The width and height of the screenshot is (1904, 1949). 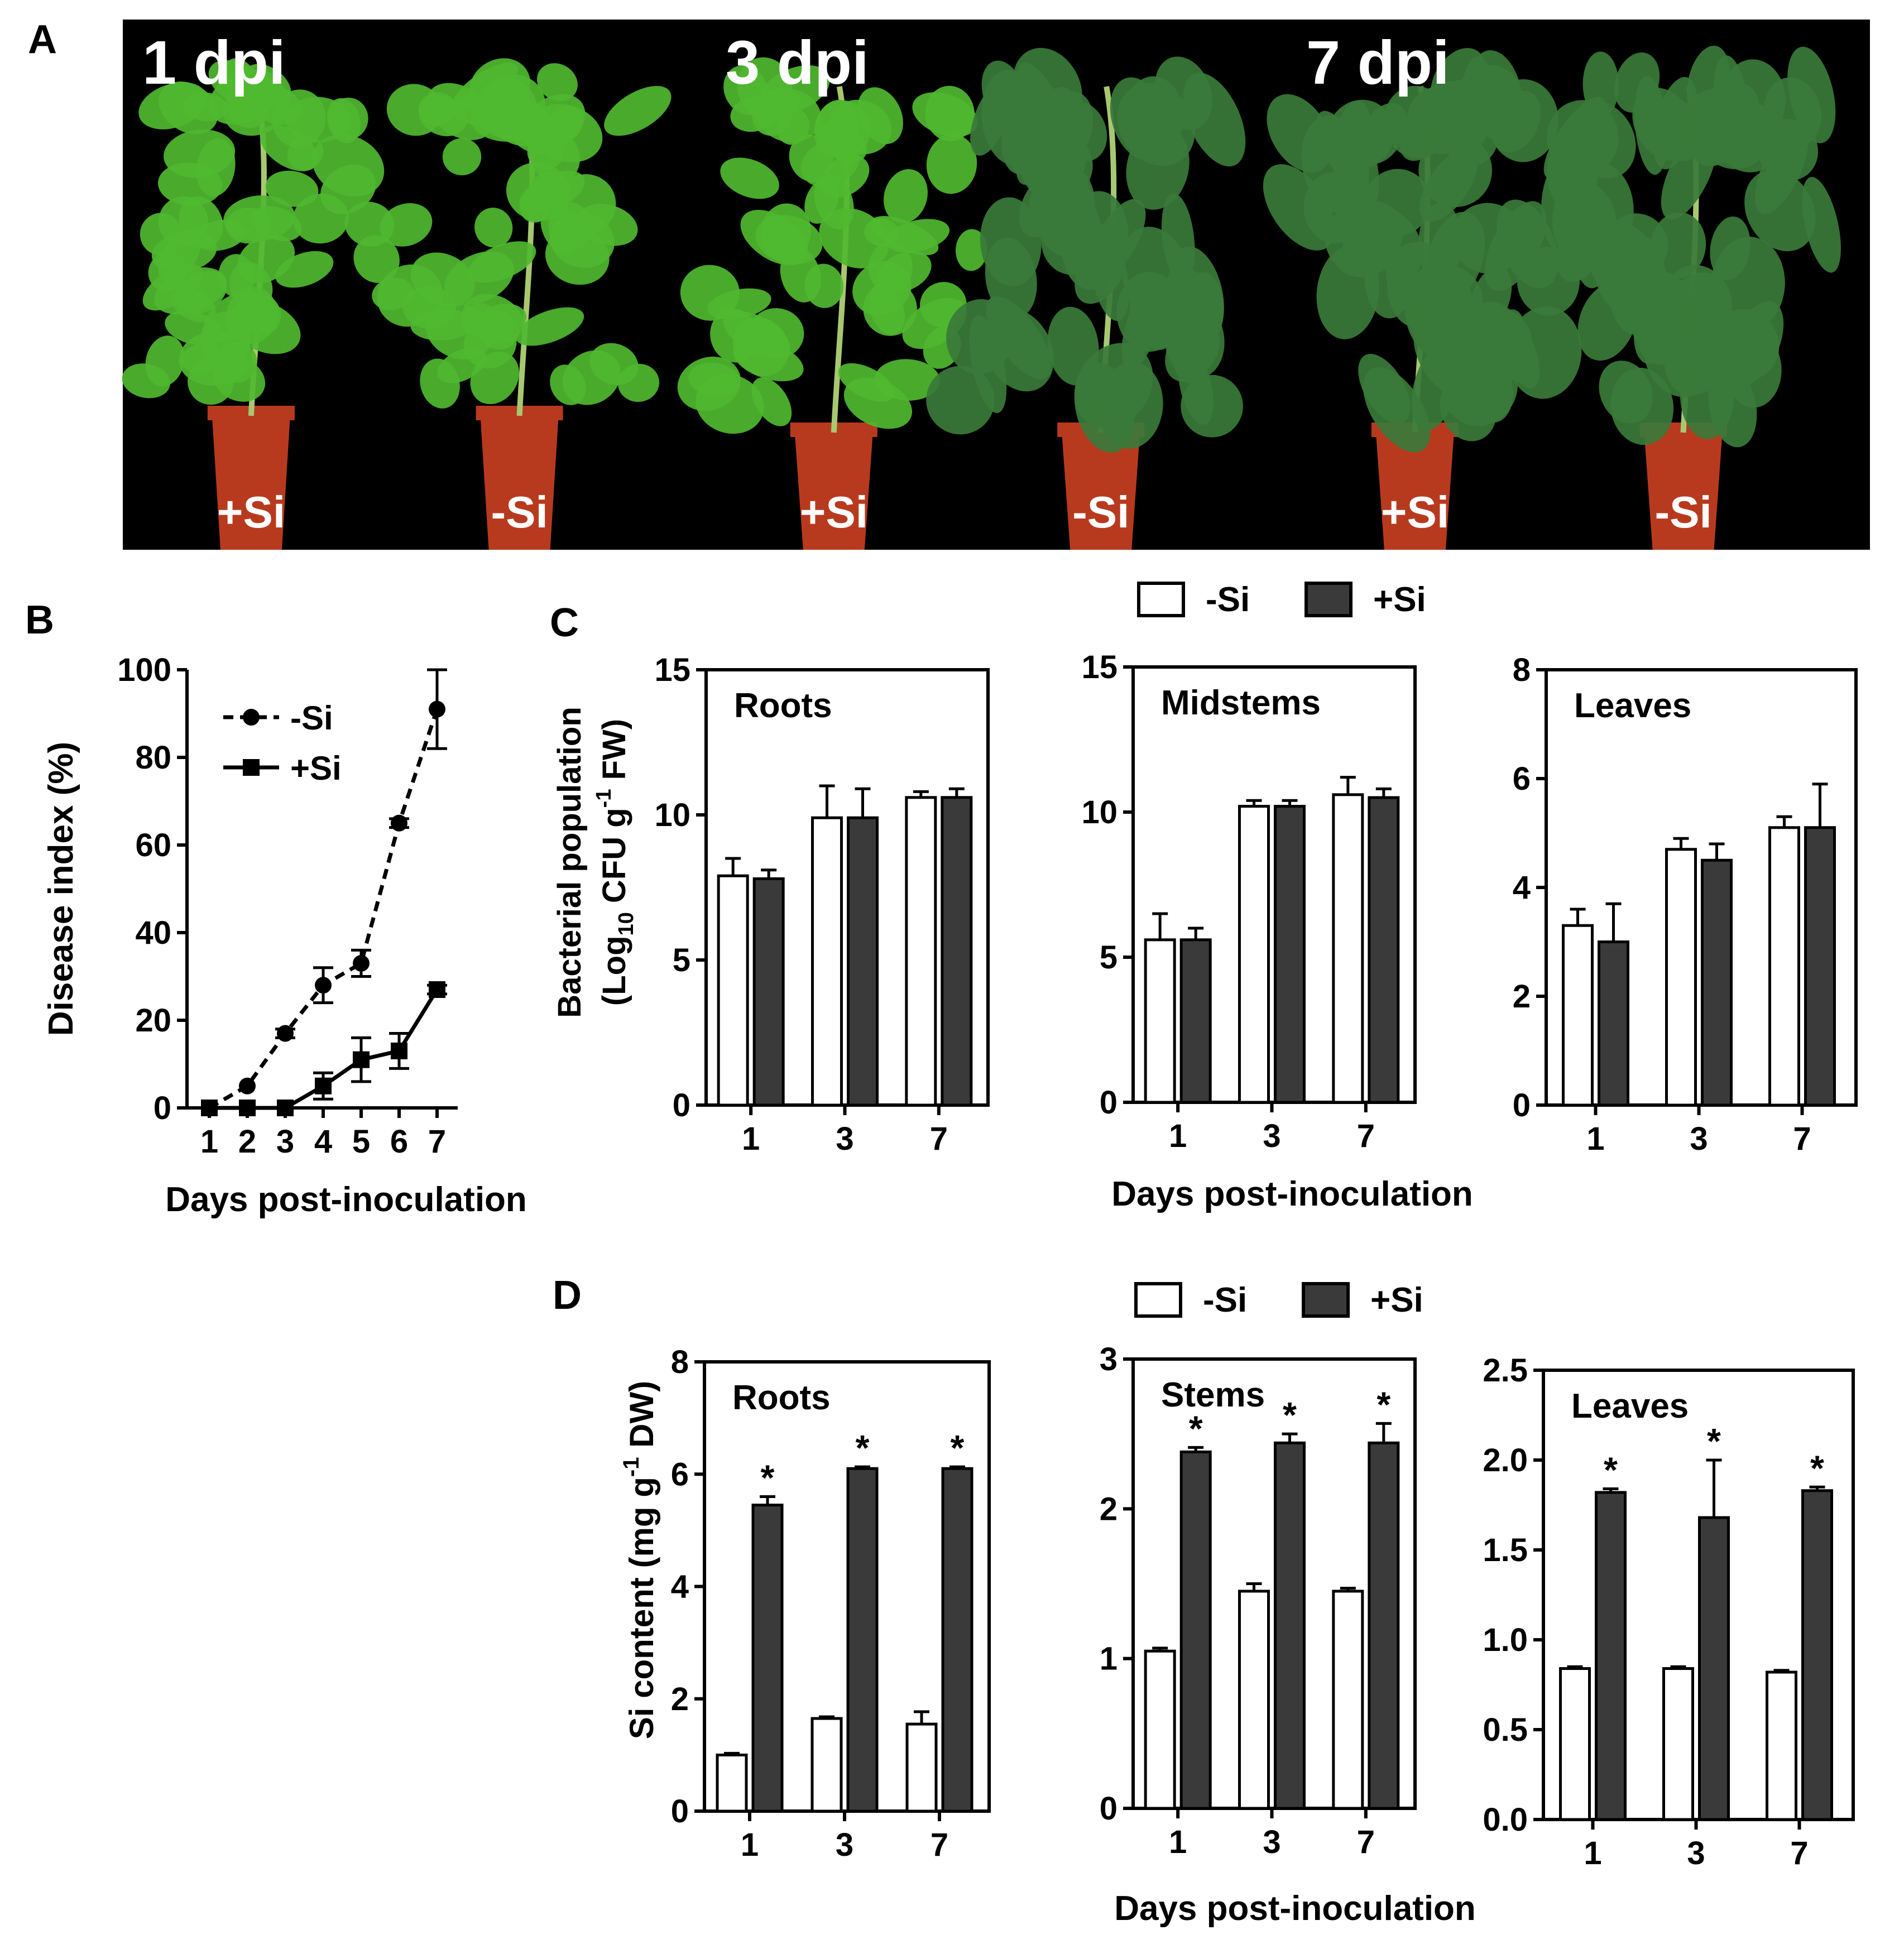 What do you see at coordinates (153, 933) in the screenshot?
I see `y-tick-label: 40` at bounding box center [153, 933].